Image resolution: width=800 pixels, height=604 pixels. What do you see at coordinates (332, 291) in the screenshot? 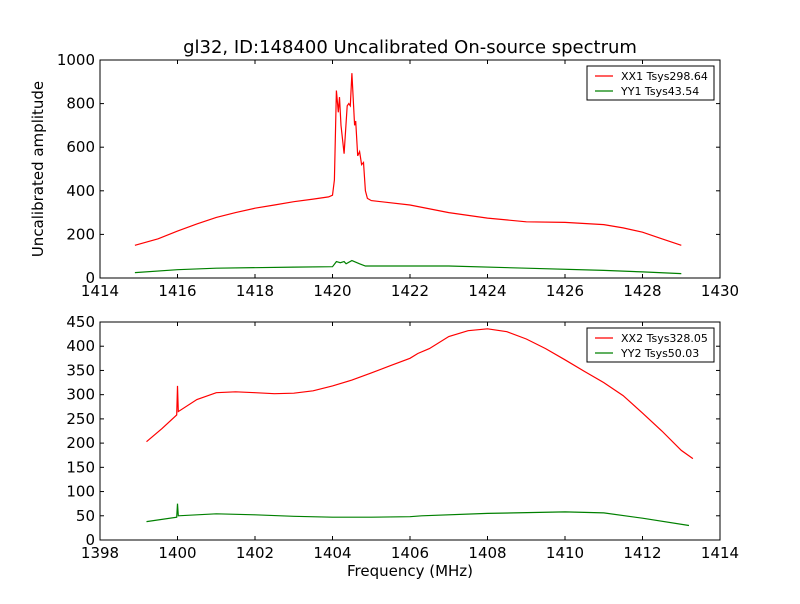
I see `x-tick-label: 1420` at bounding box center [332, 291].